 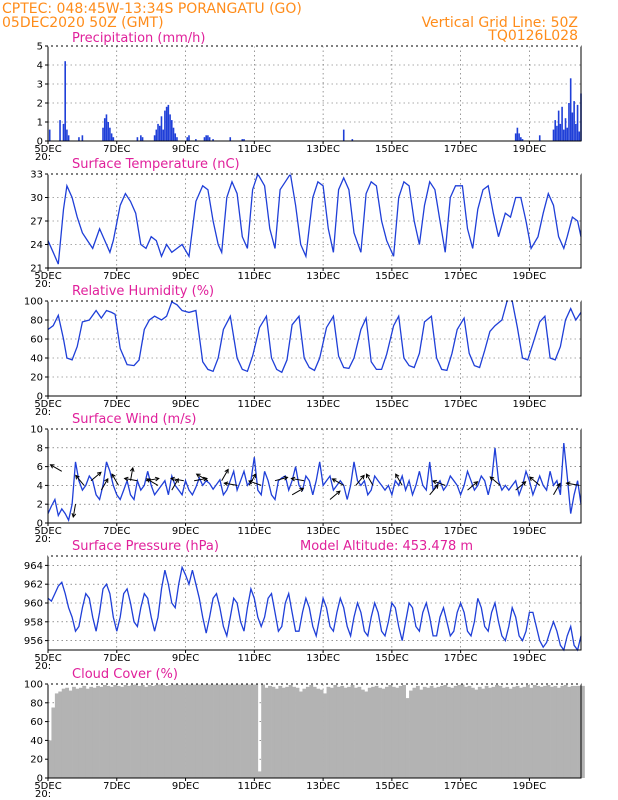 I want to click on wind-y-label: 0, so click(x=40, y=524).